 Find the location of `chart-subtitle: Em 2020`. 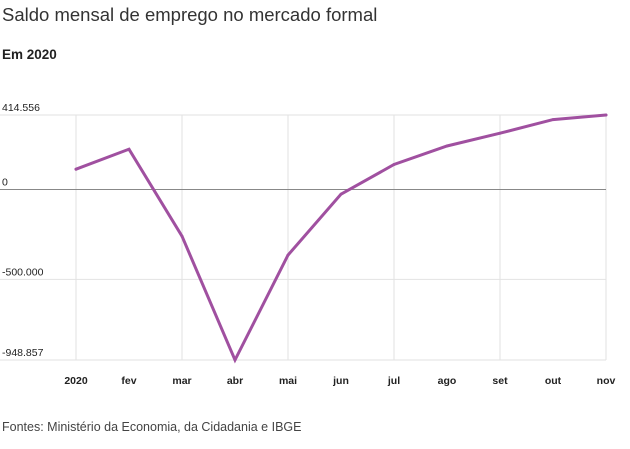

chart-subtitle: Em 2020 is located at coordinates (29, 54).